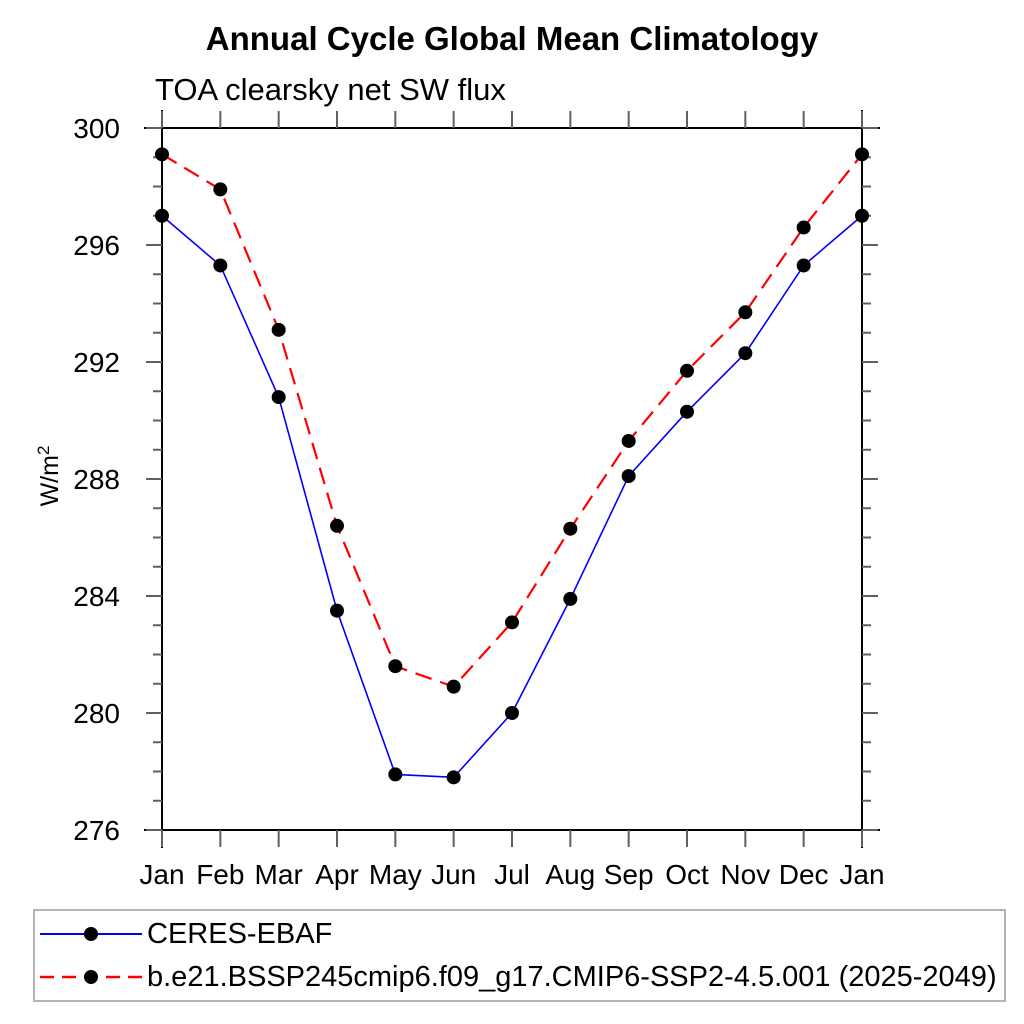  I want to click on chart-subtitle: TOA clearsky net SW flux, so click(330, 89).